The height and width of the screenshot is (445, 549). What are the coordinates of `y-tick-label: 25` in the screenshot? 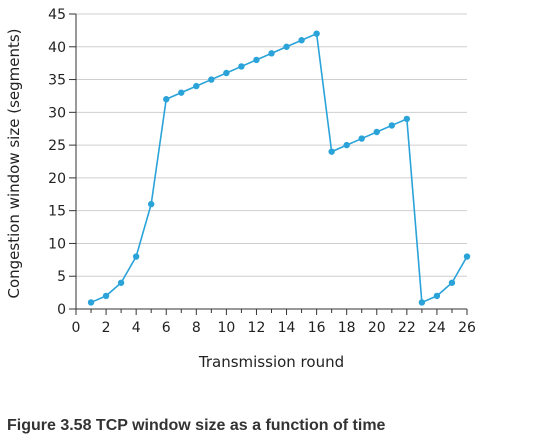 It's located at (57, 146).